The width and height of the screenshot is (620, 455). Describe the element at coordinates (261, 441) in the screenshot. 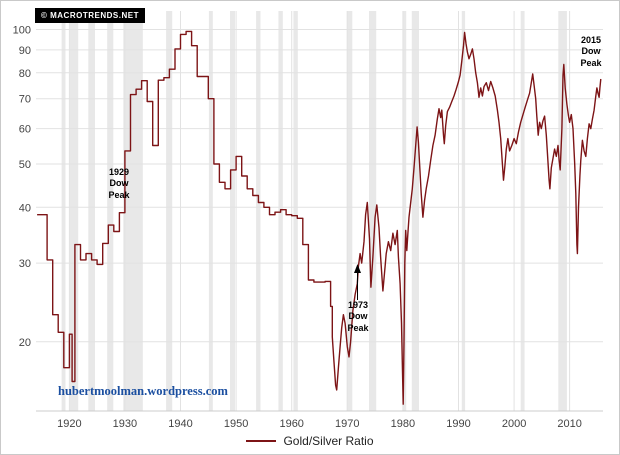

I see `legend-line-swatch` at that location.